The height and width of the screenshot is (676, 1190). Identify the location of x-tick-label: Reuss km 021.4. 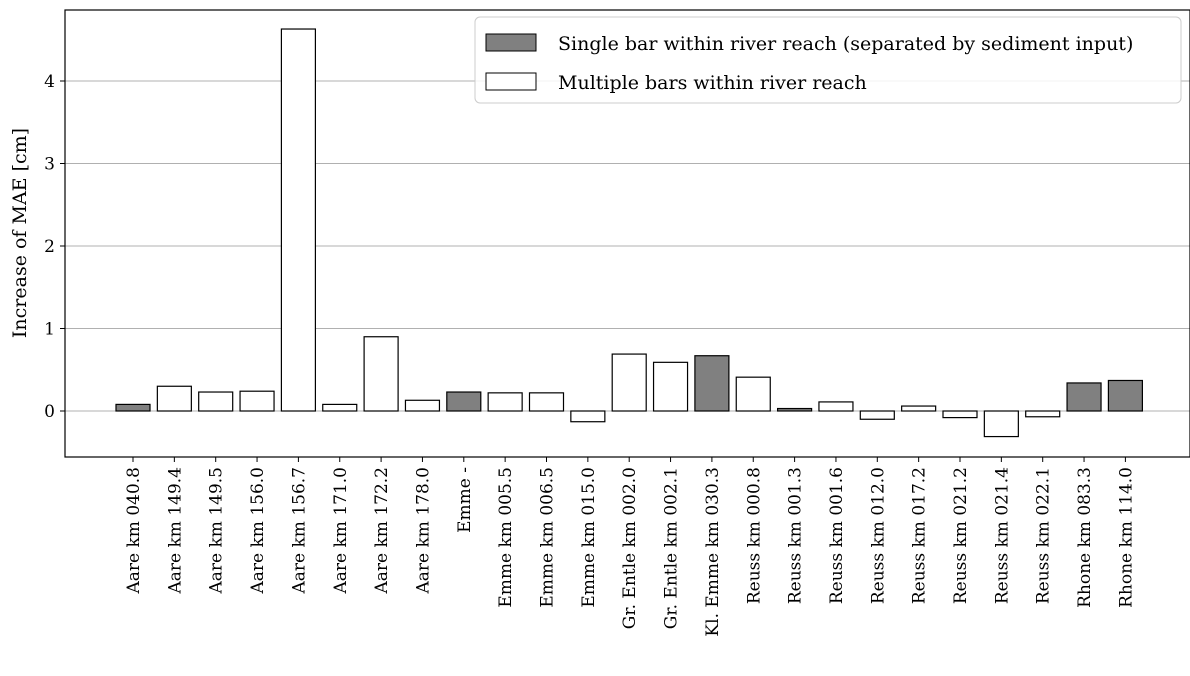
(1002, 535).